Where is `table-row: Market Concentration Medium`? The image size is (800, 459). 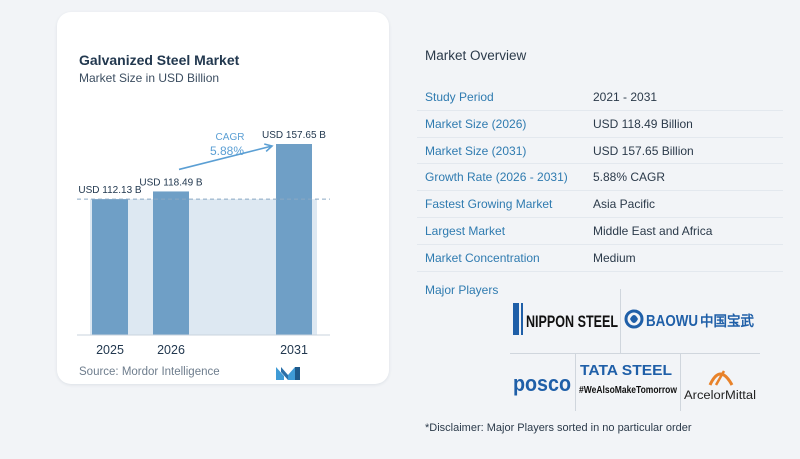
table-row: Market Concentration Medium is located at coordinates (600, 258).